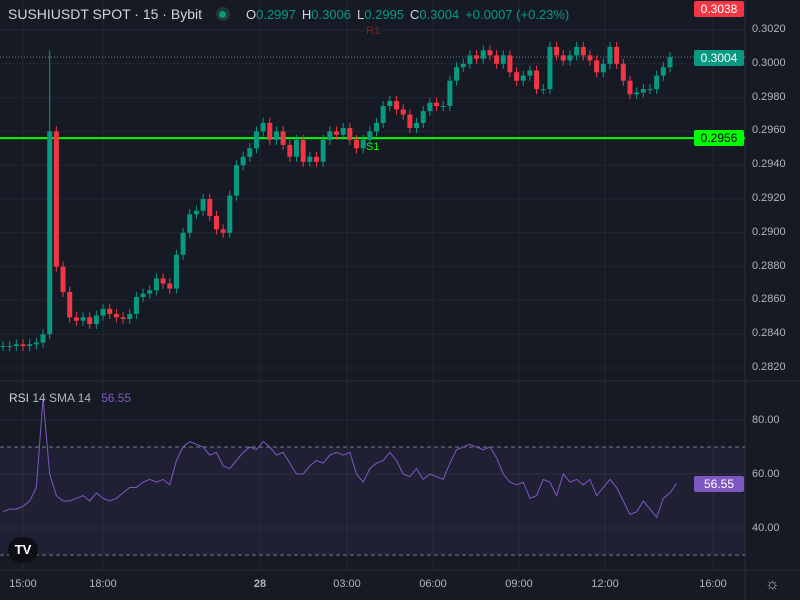  What do you see at coordinates (769, 367) in the screenshot?
I see `price-tick-label: 0.2820` at bounding box center [769, 367].